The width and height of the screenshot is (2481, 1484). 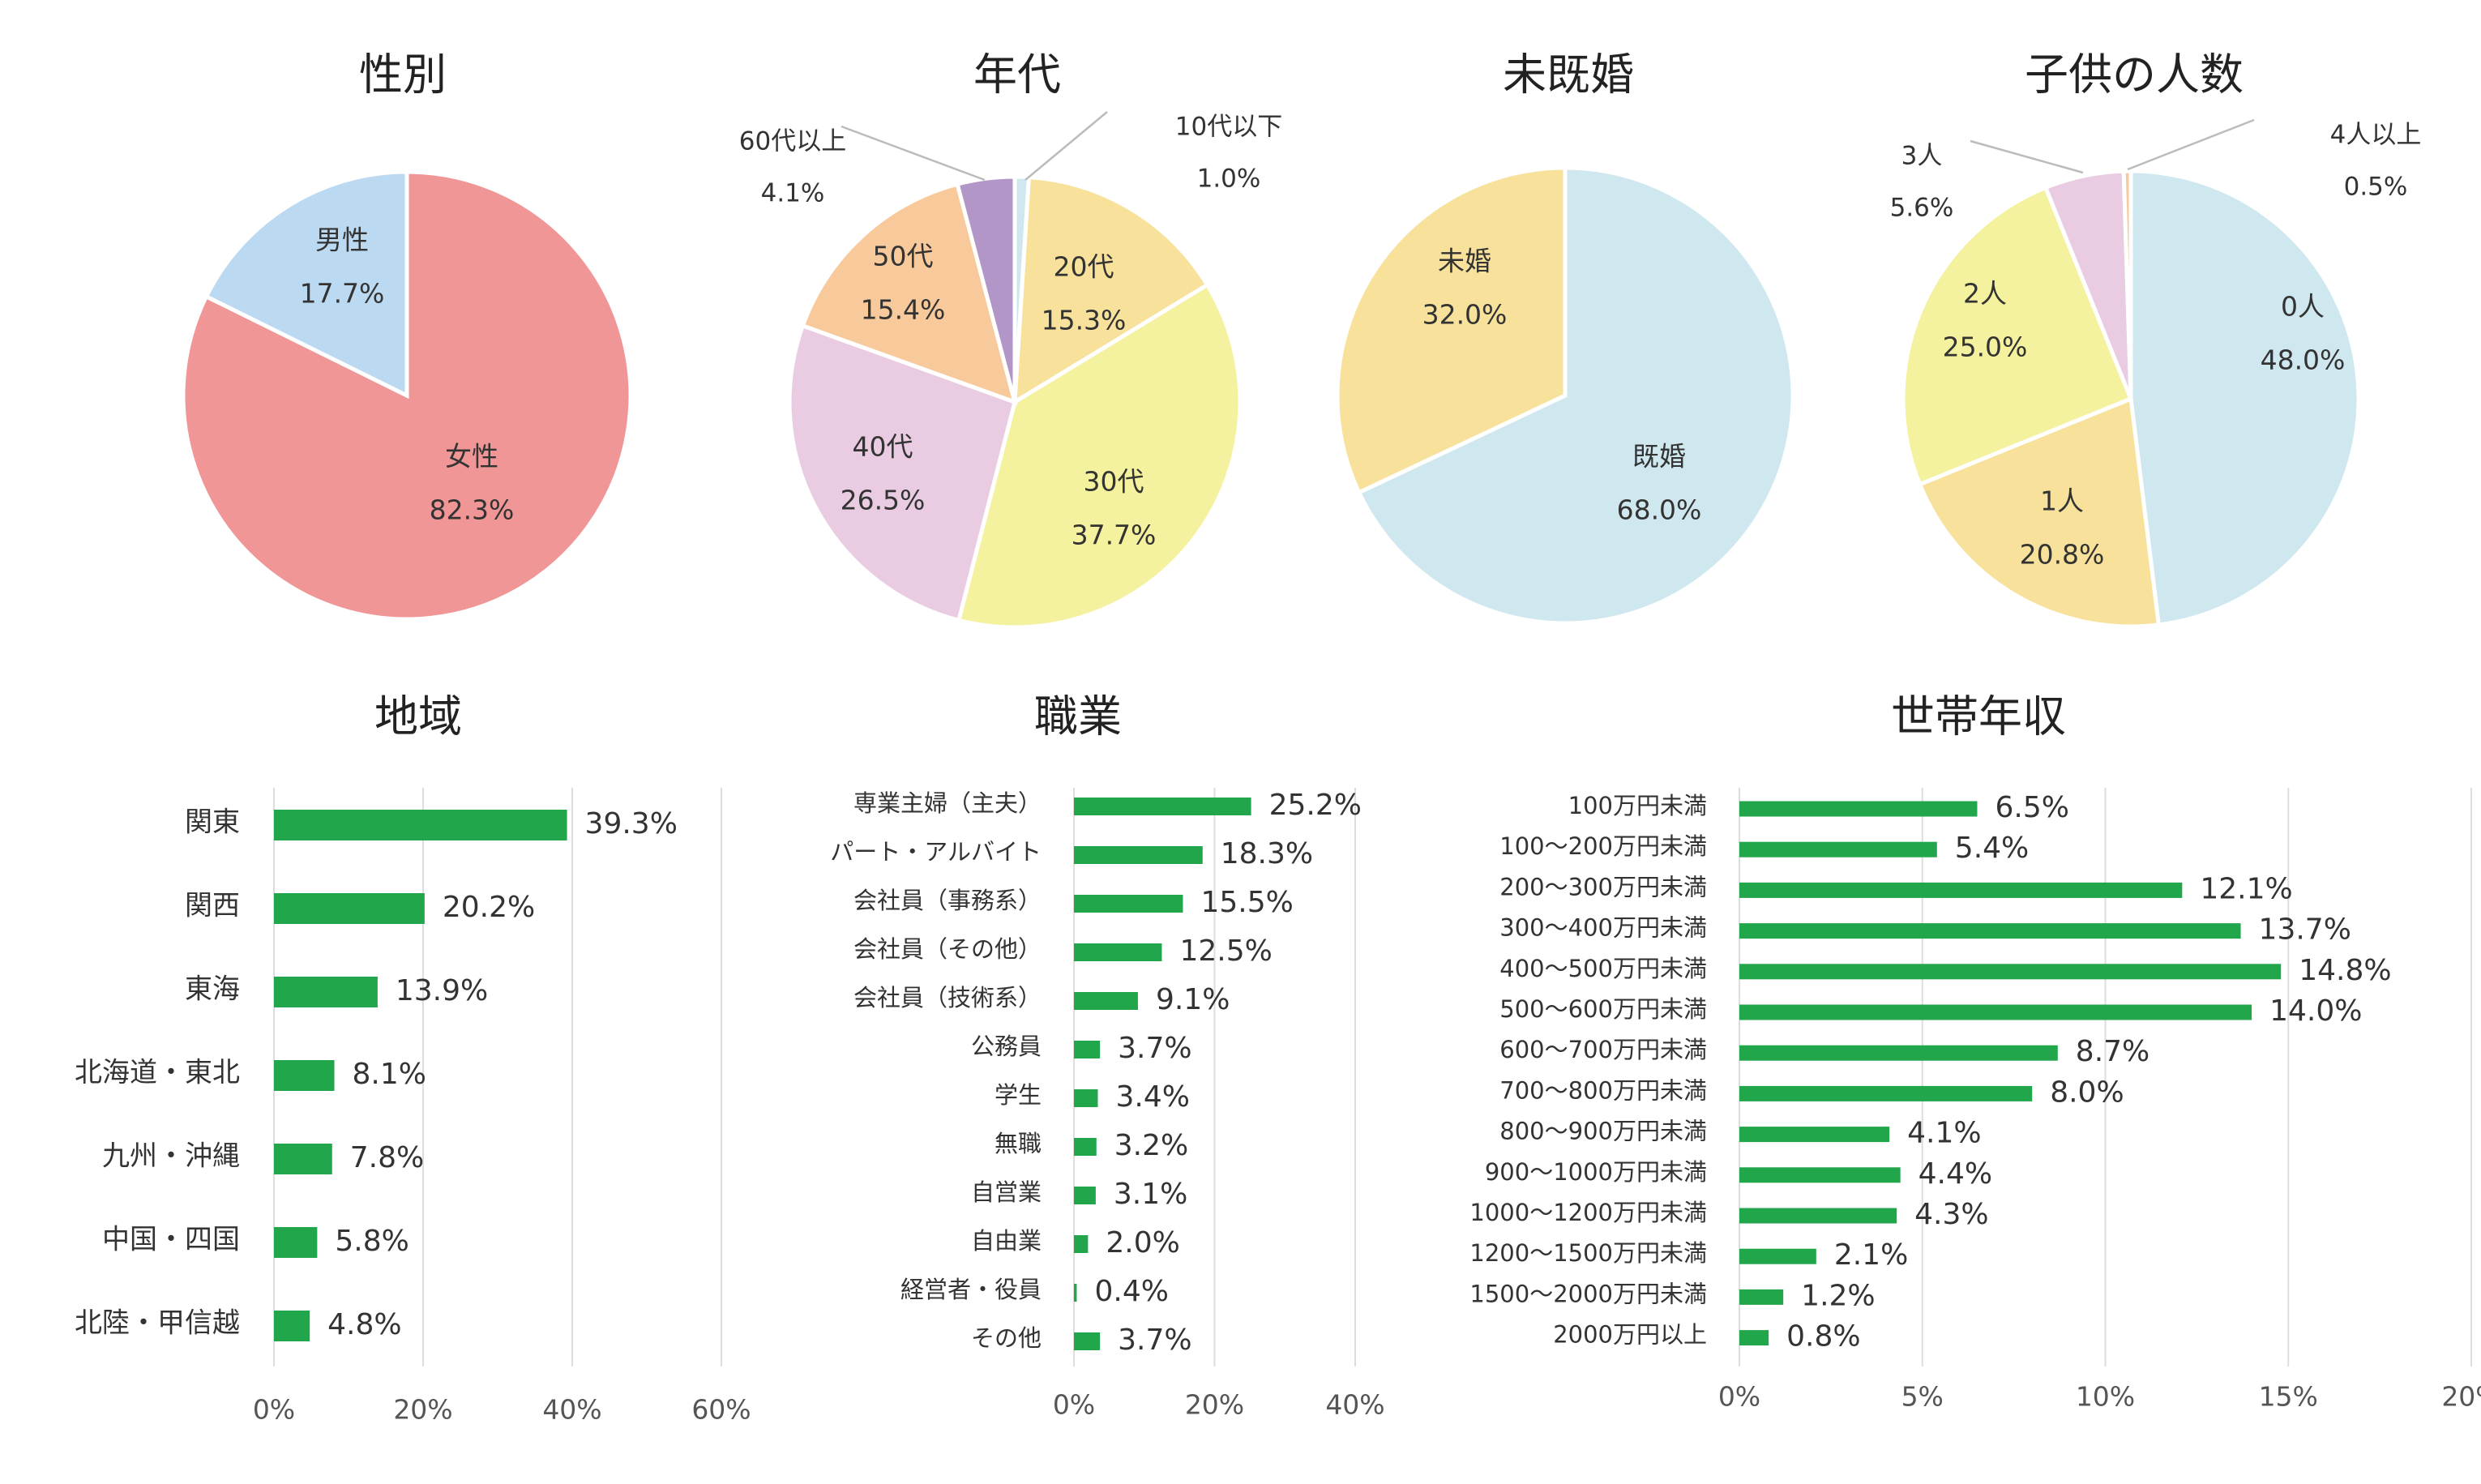 I want to click on slice-value-label: 4.1%, so click(x=793, y=193).